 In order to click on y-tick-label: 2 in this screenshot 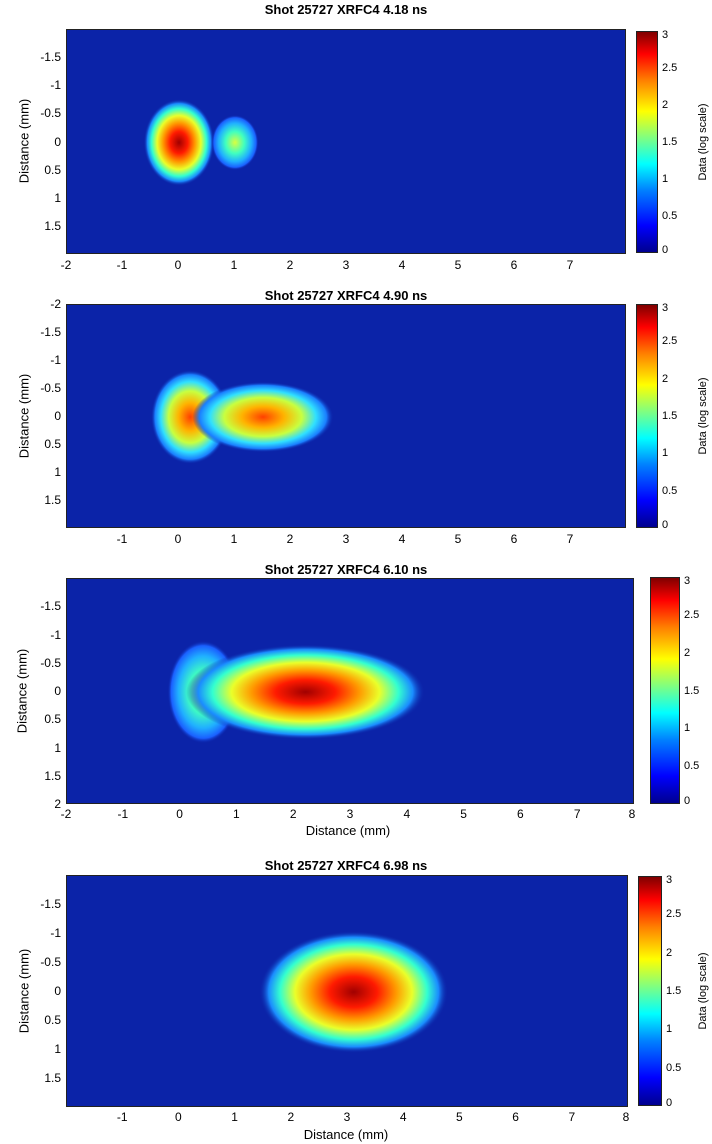, I will do `click(57, 804)`.